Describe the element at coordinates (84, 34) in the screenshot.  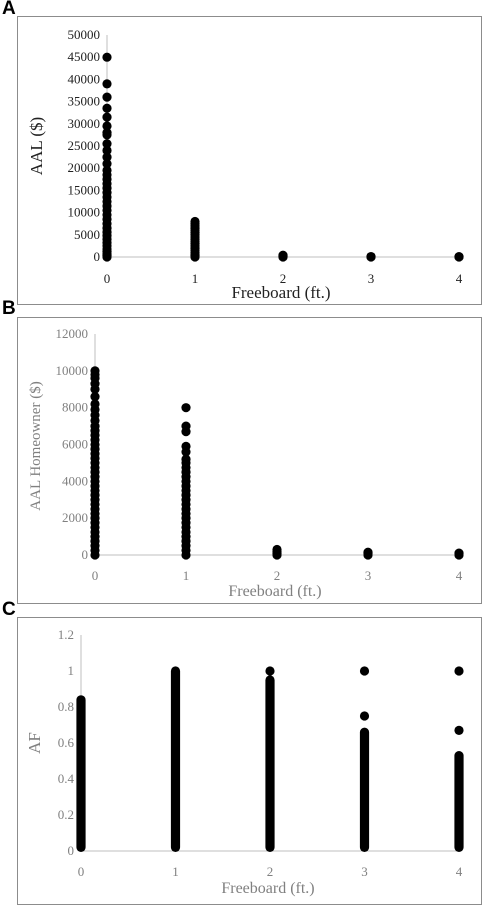
I see `y-tick-label-a: 50000` at that location.